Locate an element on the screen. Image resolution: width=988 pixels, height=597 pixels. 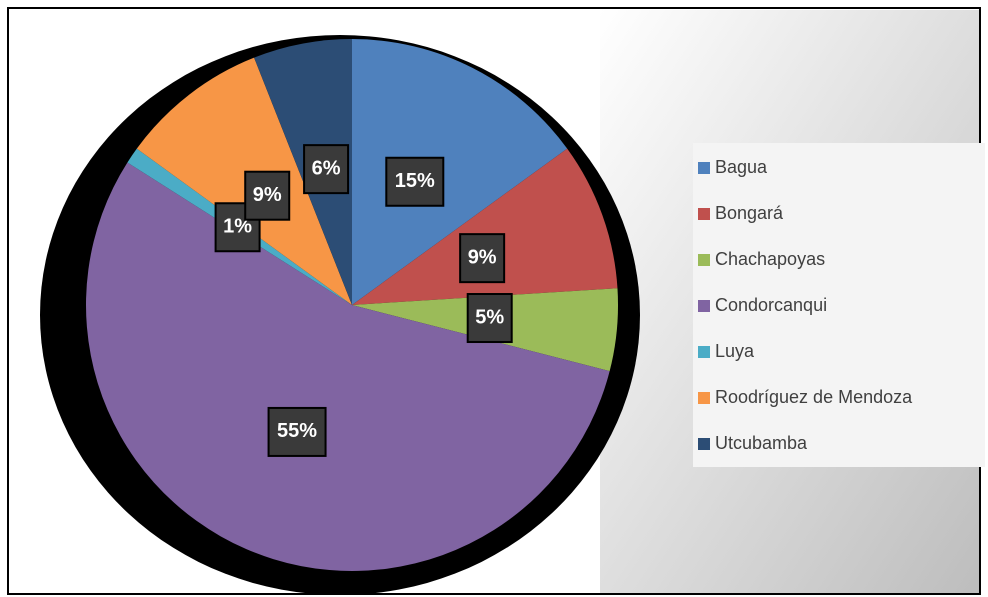
legend-label: Chachapoyas is located at coordinates (770, 259).